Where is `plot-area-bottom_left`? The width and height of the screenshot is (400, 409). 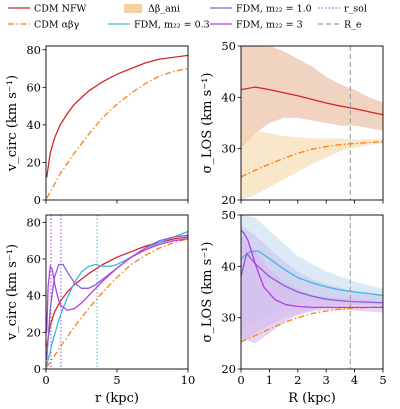
plot-area-bottom_left is located at coordinates (117, 292).